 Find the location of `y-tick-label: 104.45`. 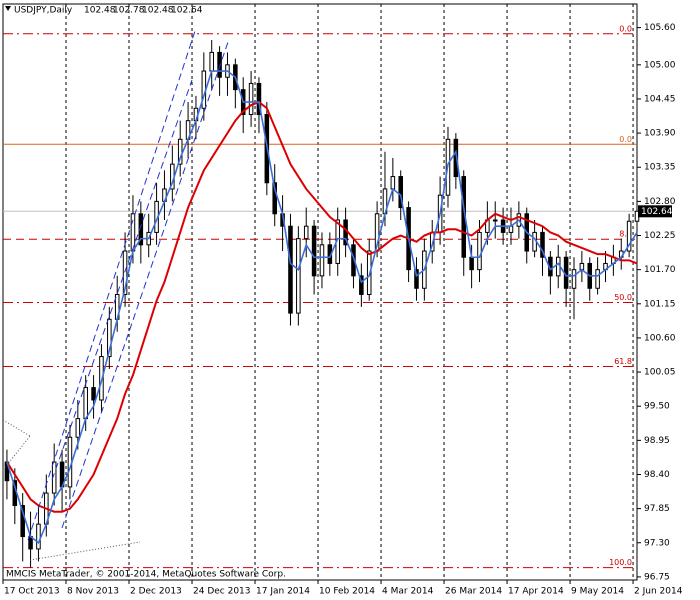

y-tick-label: 104.45 is located at coordinates (660, 99).